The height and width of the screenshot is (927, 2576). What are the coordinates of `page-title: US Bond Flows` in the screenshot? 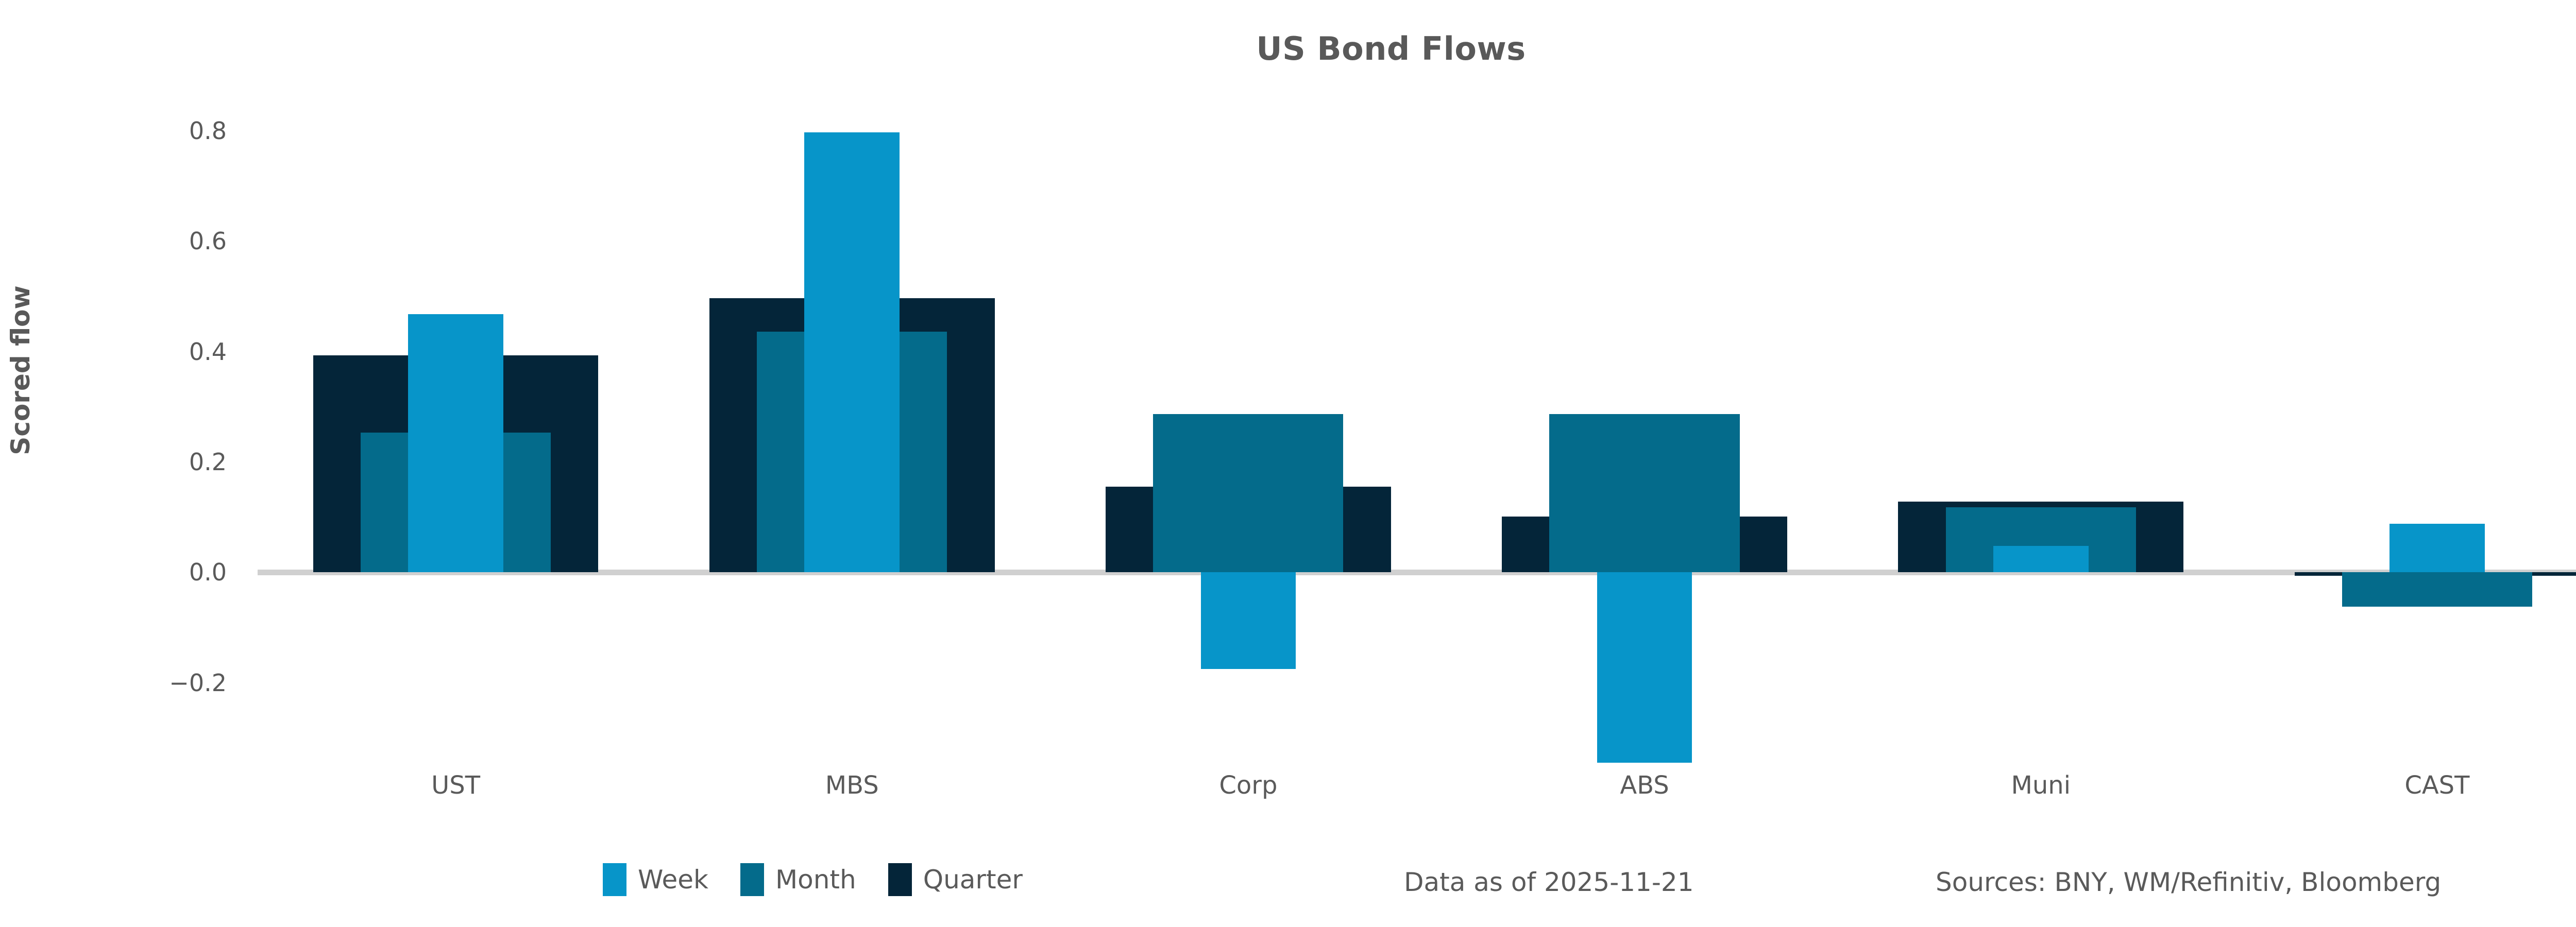 It's located at (1391, 48).